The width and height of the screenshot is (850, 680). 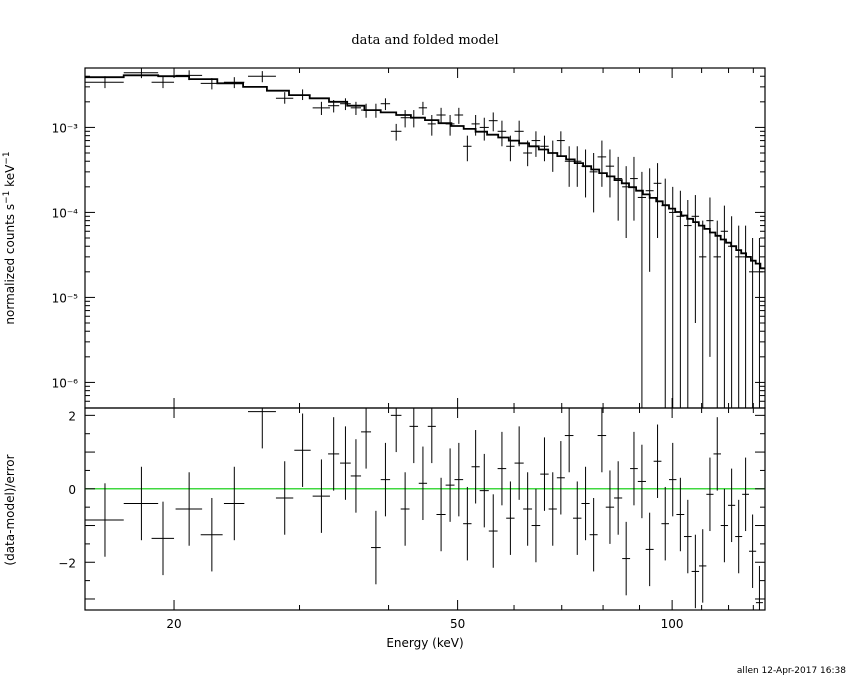 What do you see at coordinates (424, 40) in the screenshot?
I see `chart-title: data and folded model` at bounding box center [424, 40].